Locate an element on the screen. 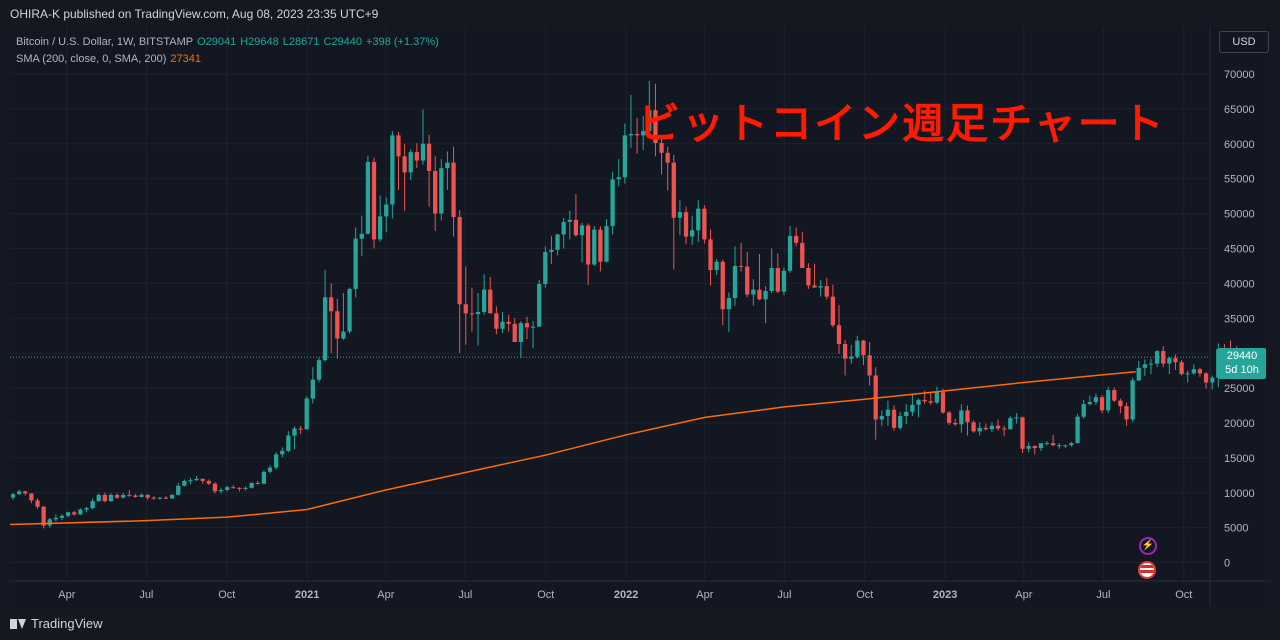  y-tick-label: 10000 is located at coordinates (1239, 494).